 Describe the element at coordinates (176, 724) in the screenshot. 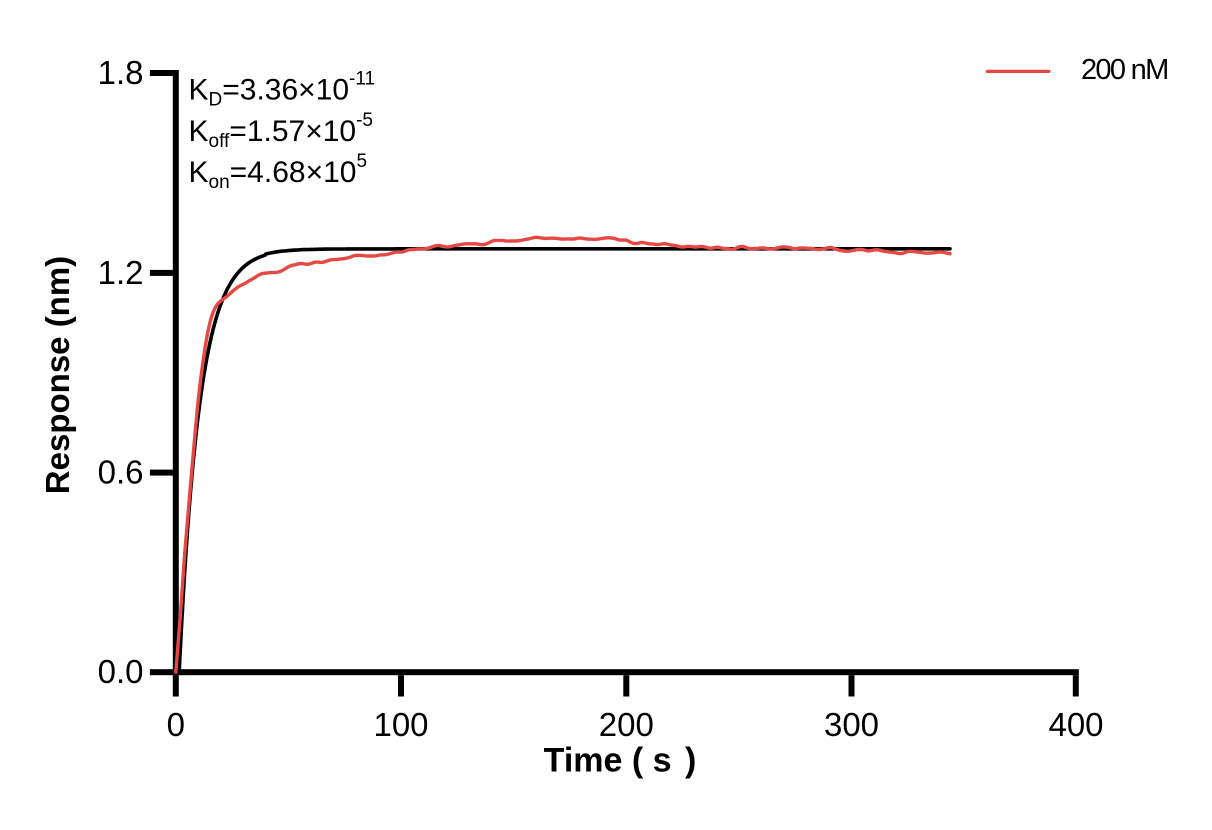

I see `svg-text: 0` at that location.